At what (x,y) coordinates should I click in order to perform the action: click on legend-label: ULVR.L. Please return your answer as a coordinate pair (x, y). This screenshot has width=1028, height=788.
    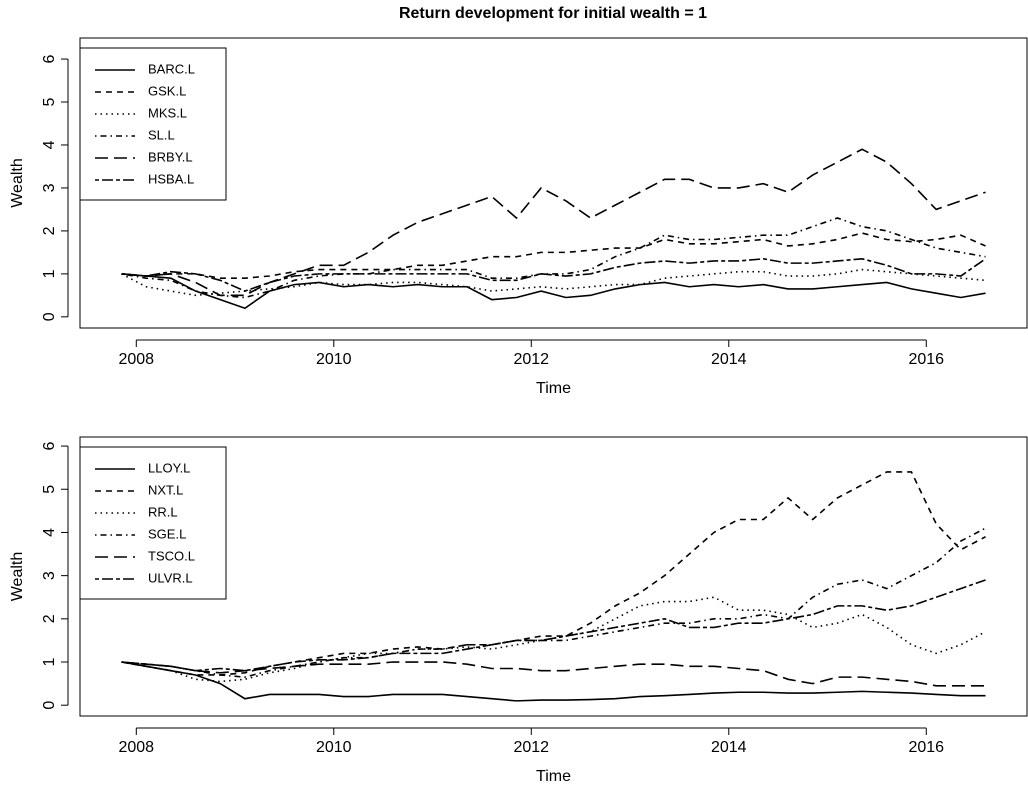
    Looking at the image, I should click on (170, 577).